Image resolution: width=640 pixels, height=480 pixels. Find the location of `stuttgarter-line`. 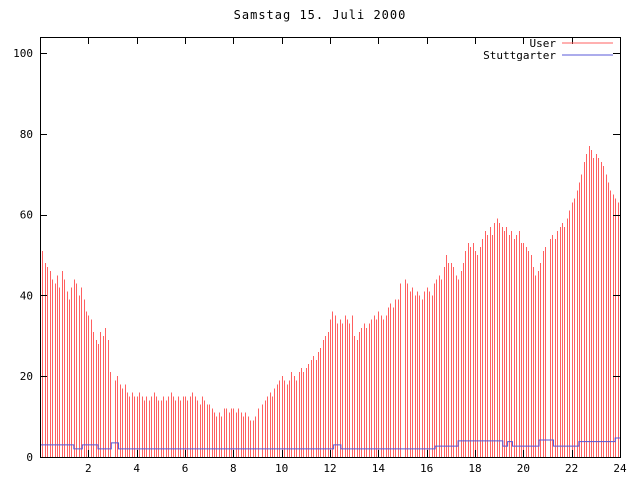

stuttgarter-line is located at coordinates (330, 443).